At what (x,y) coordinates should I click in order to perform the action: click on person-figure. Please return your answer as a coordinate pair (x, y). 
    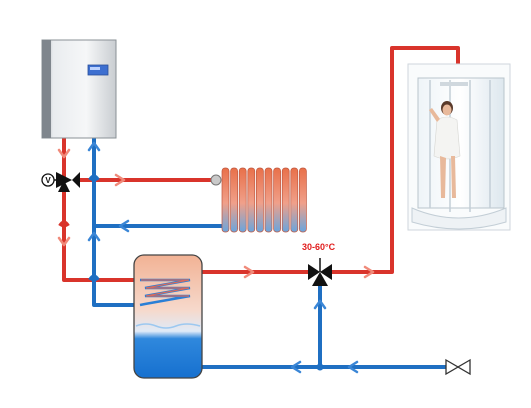
    Looking at the image, I should click on (445, 149).